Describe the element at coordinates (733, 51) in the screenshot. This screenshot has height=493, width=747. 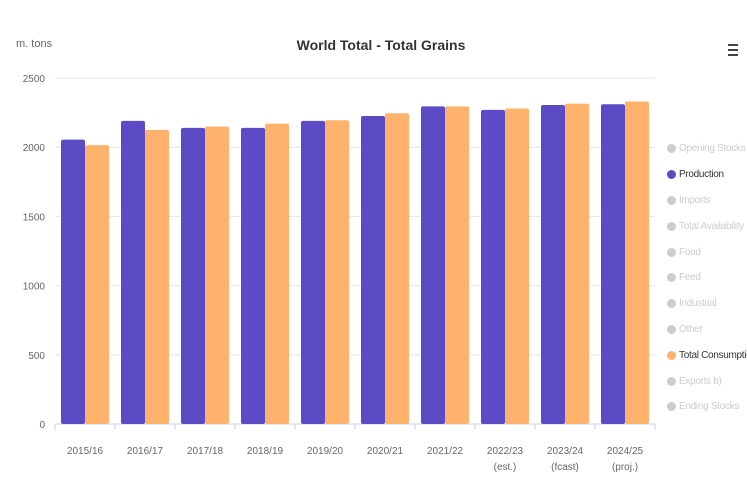
I see `hamburger-menu-icon` at that location.